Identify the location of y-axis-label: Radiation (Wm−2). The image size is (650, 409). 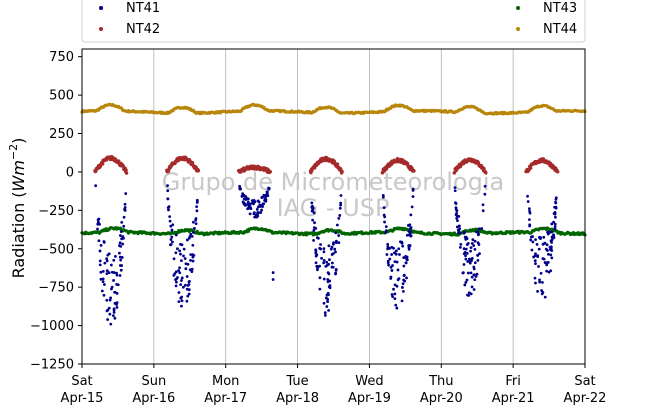
(17, 208).